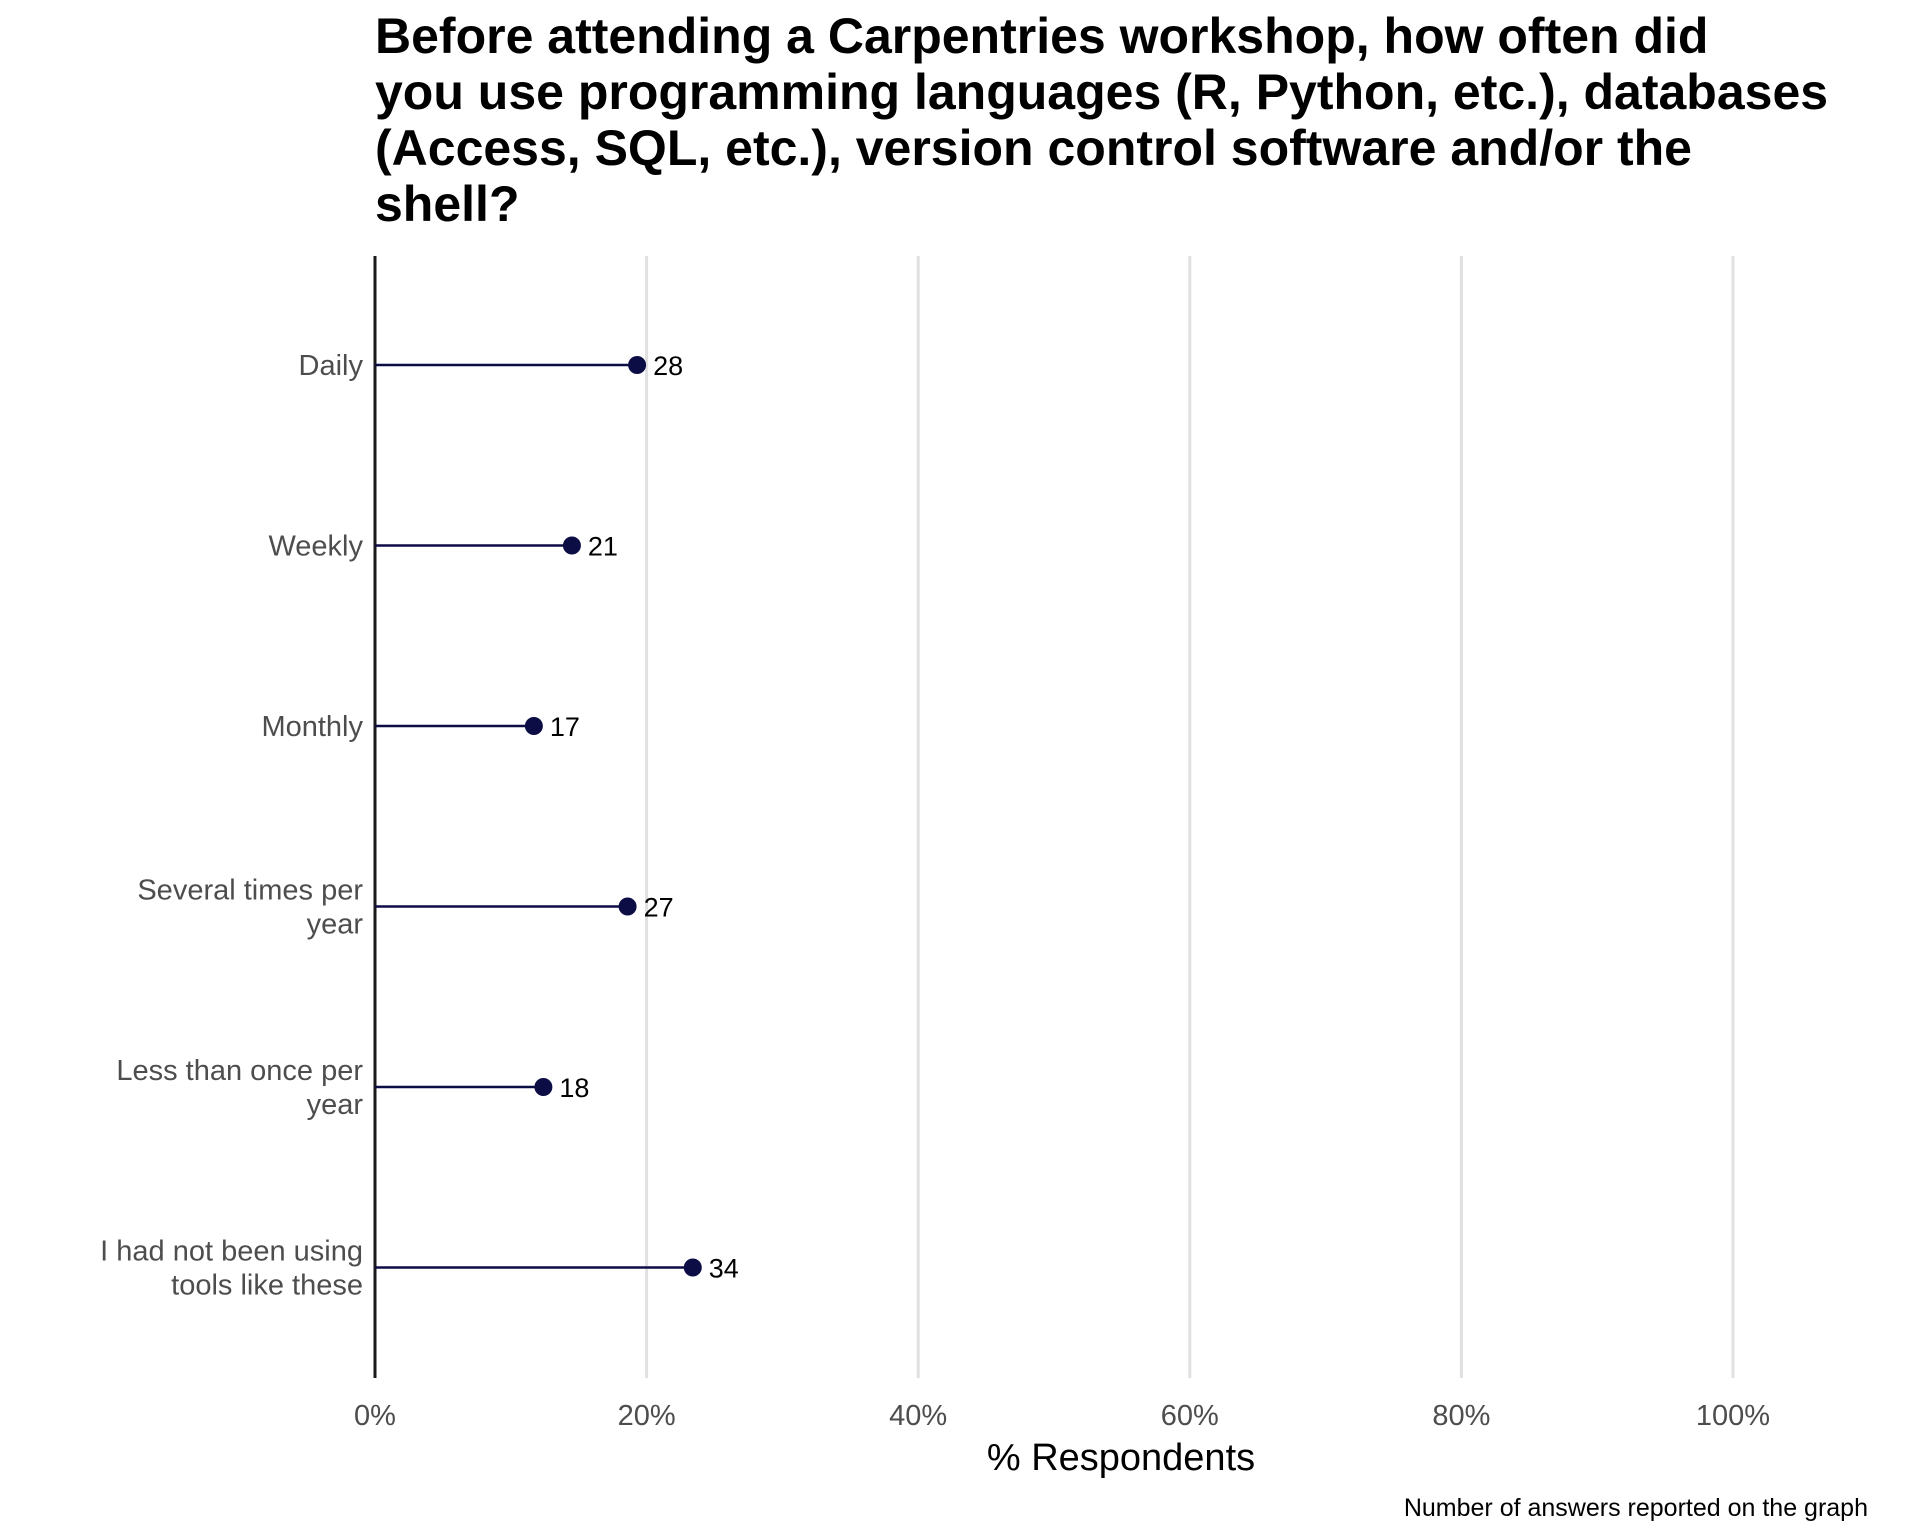 Image resolution: width=1920 pixels, height=1536 pixels. I want to click on x-axis-label: % Respondents, so click(1121, 1458).